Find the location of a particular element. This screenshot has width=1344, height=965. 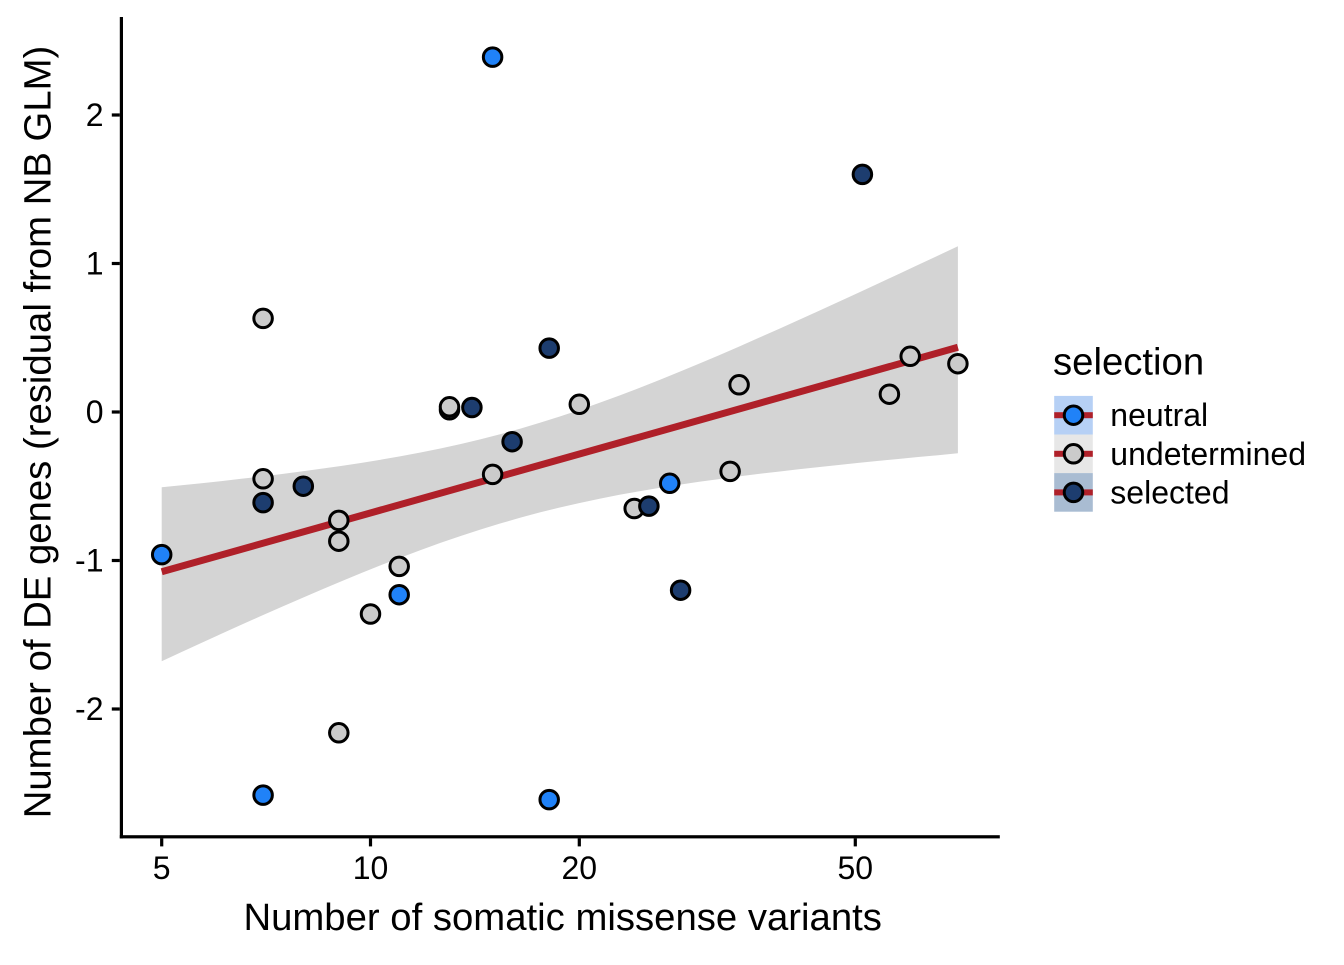

svg-text:Number of somatic missense var: Number of somatic missense variants is located at coordinates (562, 917).